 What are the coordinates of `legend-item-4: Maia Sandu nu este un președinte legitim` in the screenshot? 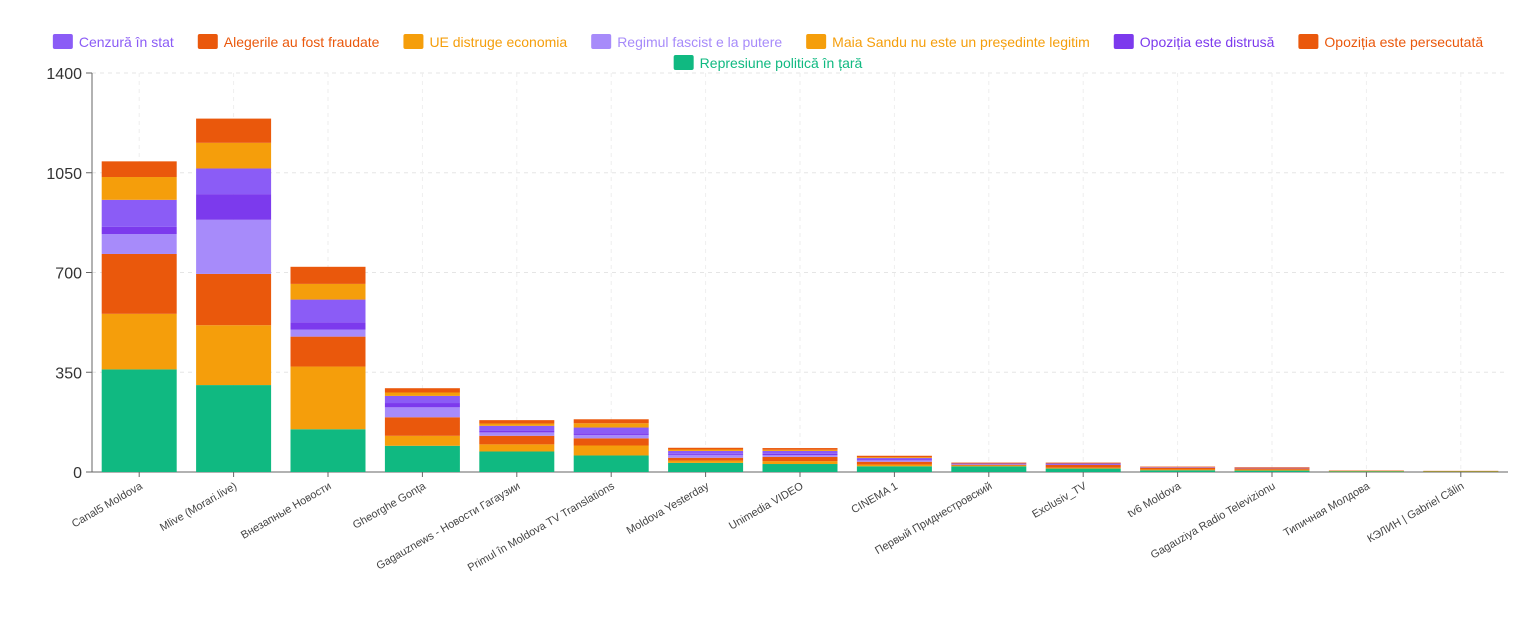 It's located at (948, 42).